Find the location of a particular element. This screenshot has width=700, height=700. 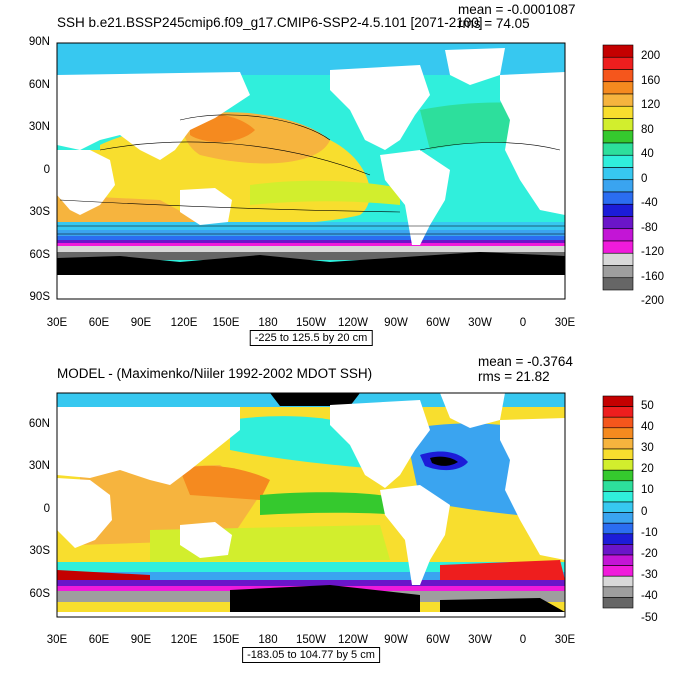

panel2-lon-tick: 30W is located at coordinates (480, 640).